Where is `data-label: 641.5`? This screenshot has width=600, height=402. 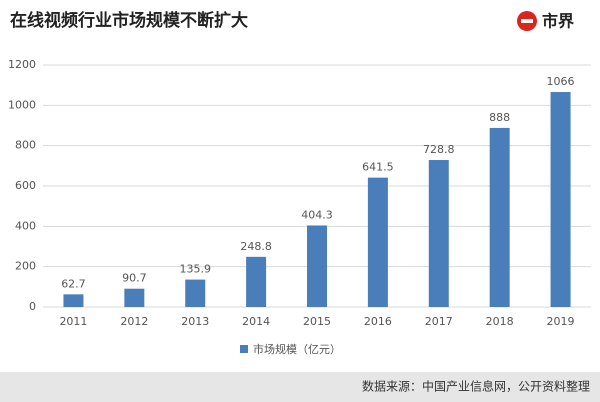
data-label: 641.5 is located at coordinates (378, 167).